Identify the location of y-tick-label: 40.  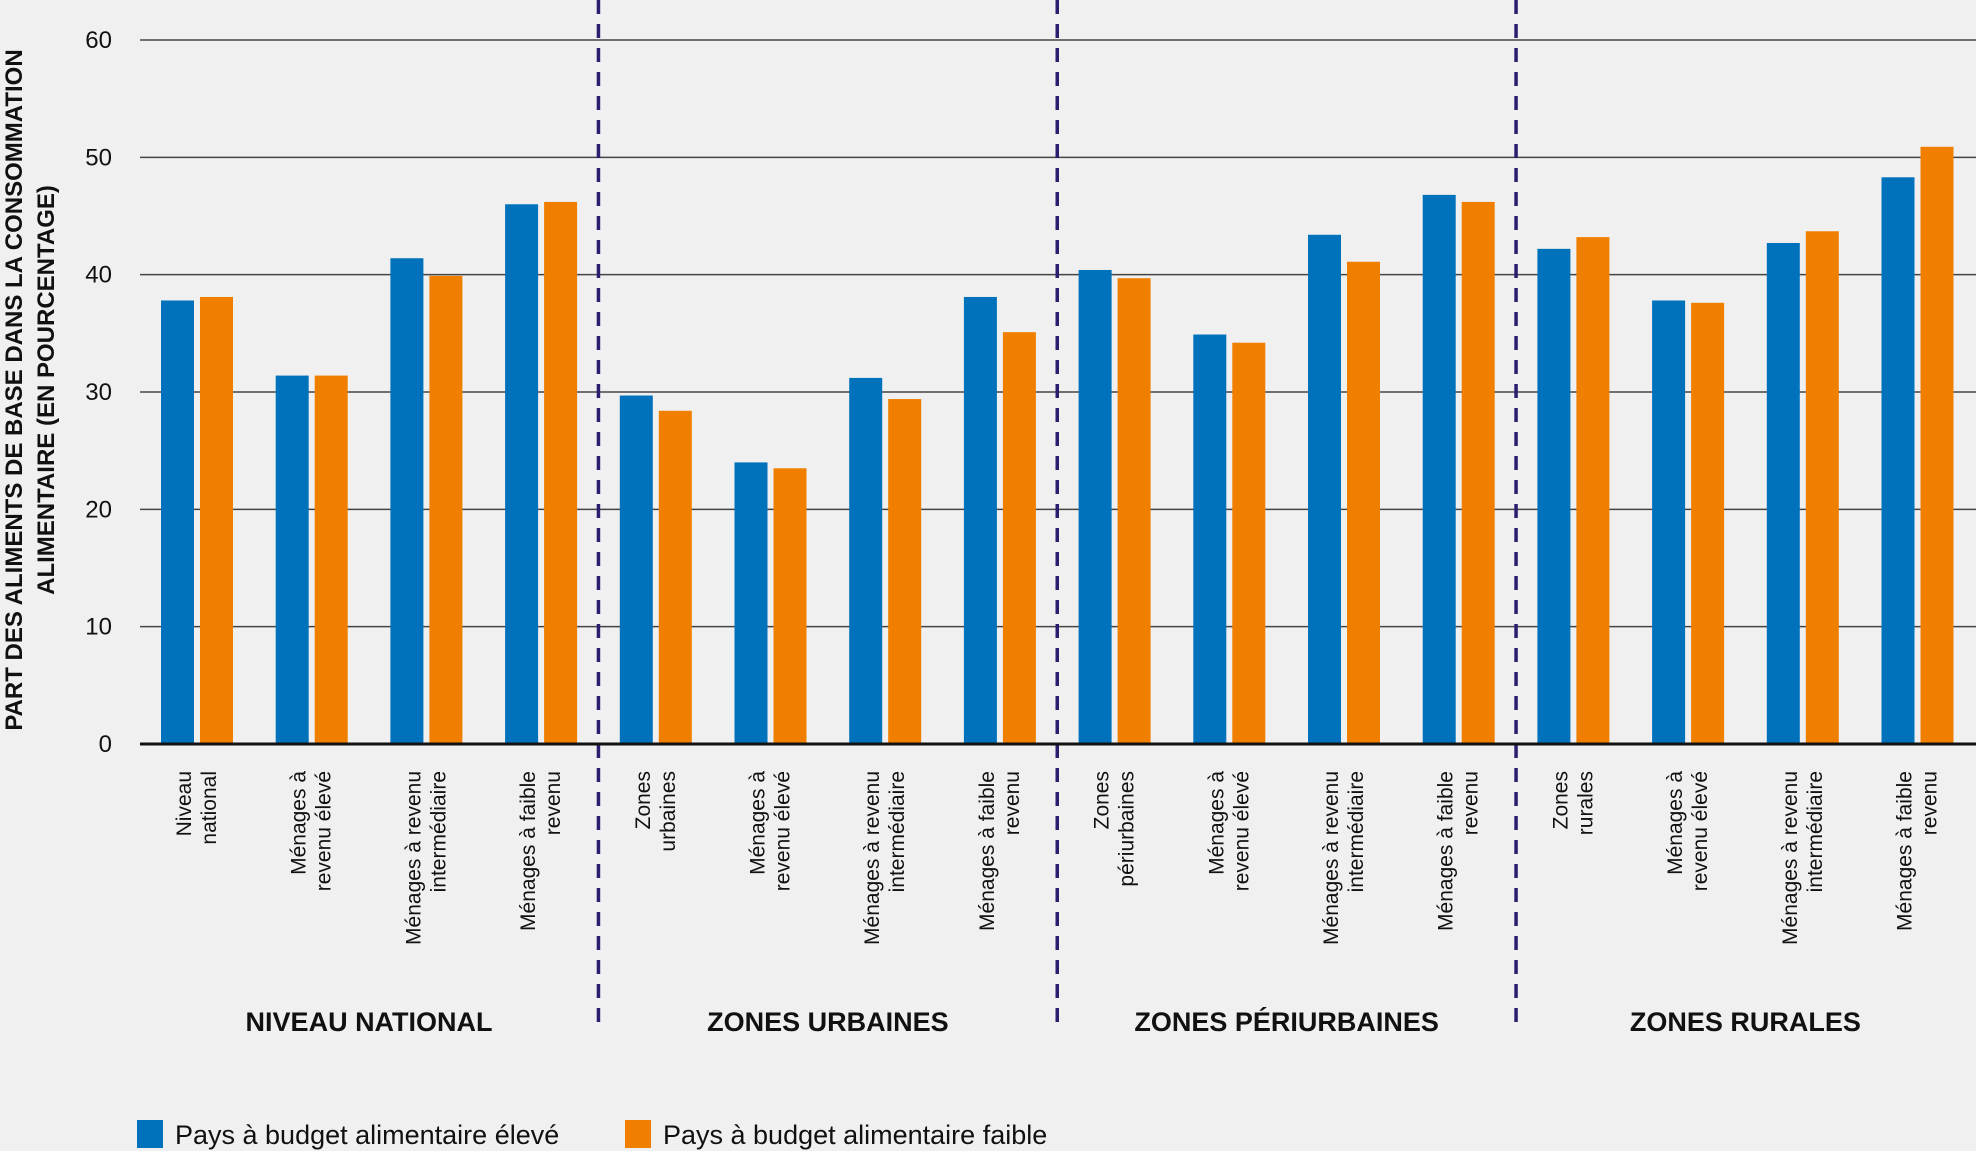
(98, 275).